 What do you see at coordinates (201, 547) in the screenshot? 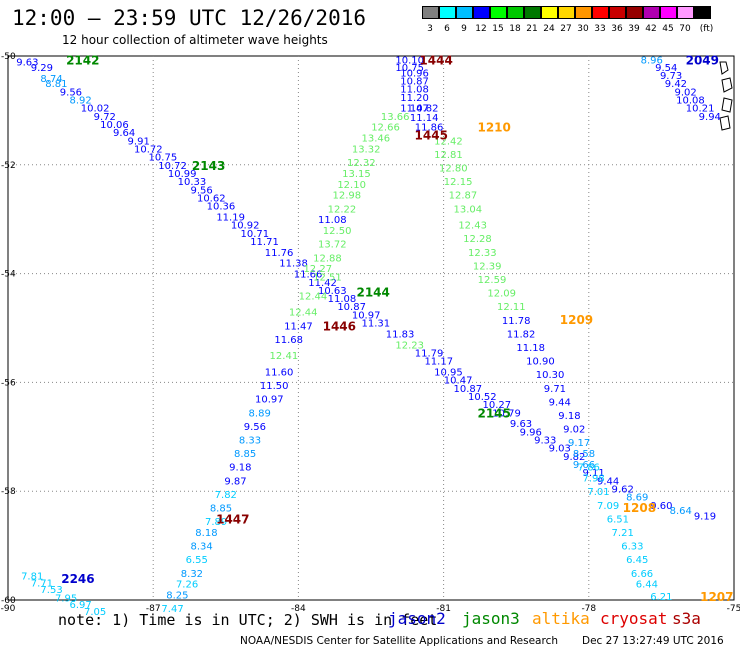
I see `swh-point: 8.34` at bounding box center [201, 547].